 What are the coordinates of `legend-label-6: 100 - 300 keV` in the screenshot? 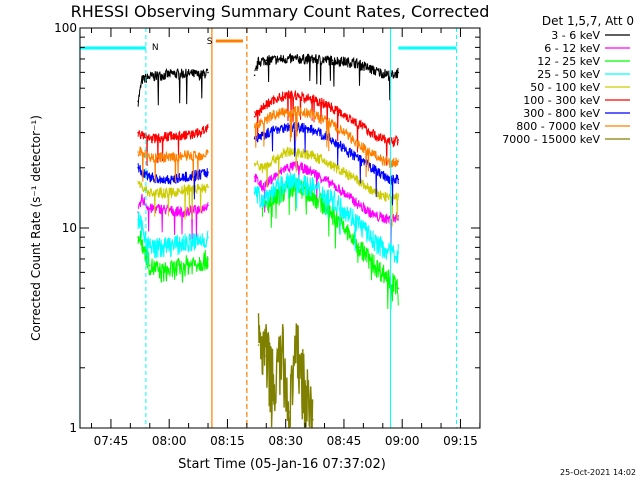 It's located at (561, 100).